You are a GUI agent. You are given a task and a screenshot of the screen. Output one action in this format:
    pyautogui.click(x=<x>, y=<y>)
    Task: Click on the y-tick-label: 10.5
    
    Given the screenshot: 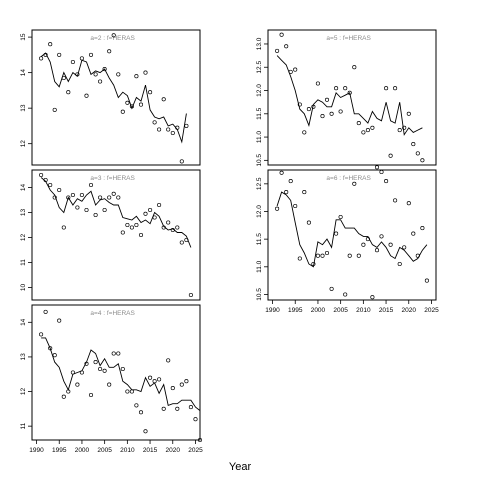 What is the action you would take?
    pyautogui.click(x=259, y=294)
    